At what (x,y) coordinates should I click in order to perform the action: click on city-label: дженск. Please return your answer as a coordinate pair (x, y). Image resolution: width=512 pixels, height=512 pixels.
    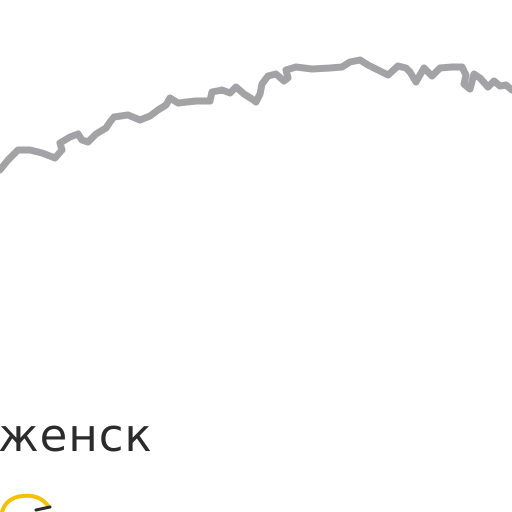
    Looking at the image, I should click on (76, 435).